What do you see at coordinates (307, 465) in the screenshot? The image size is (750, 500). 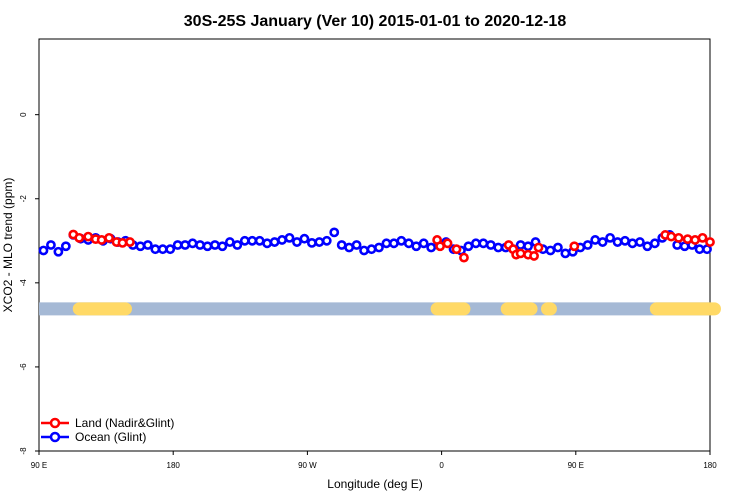 I see `x-tick-label: 90 W` at bounding box center [307, 465].